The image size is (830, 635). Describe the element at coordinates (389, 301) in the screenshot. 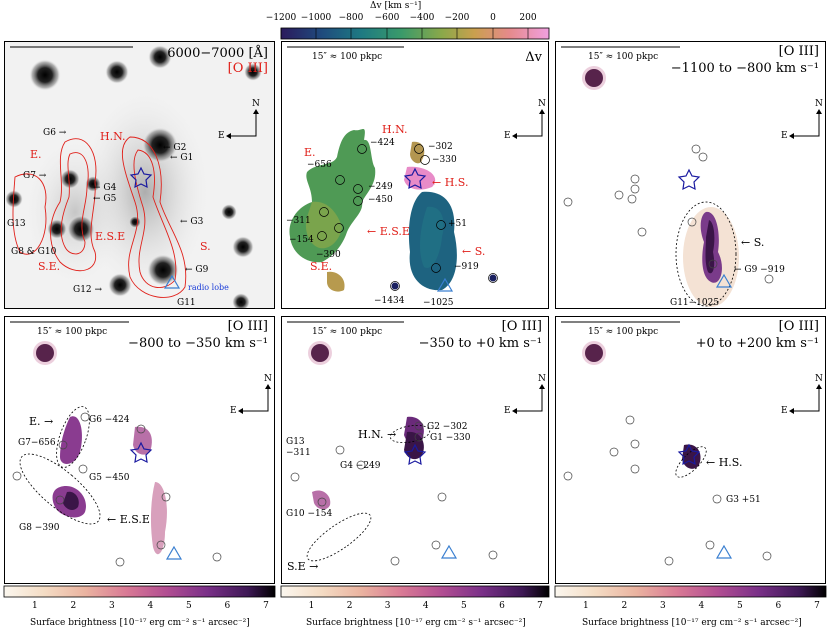

I see `v-1434: −1434` at that location.